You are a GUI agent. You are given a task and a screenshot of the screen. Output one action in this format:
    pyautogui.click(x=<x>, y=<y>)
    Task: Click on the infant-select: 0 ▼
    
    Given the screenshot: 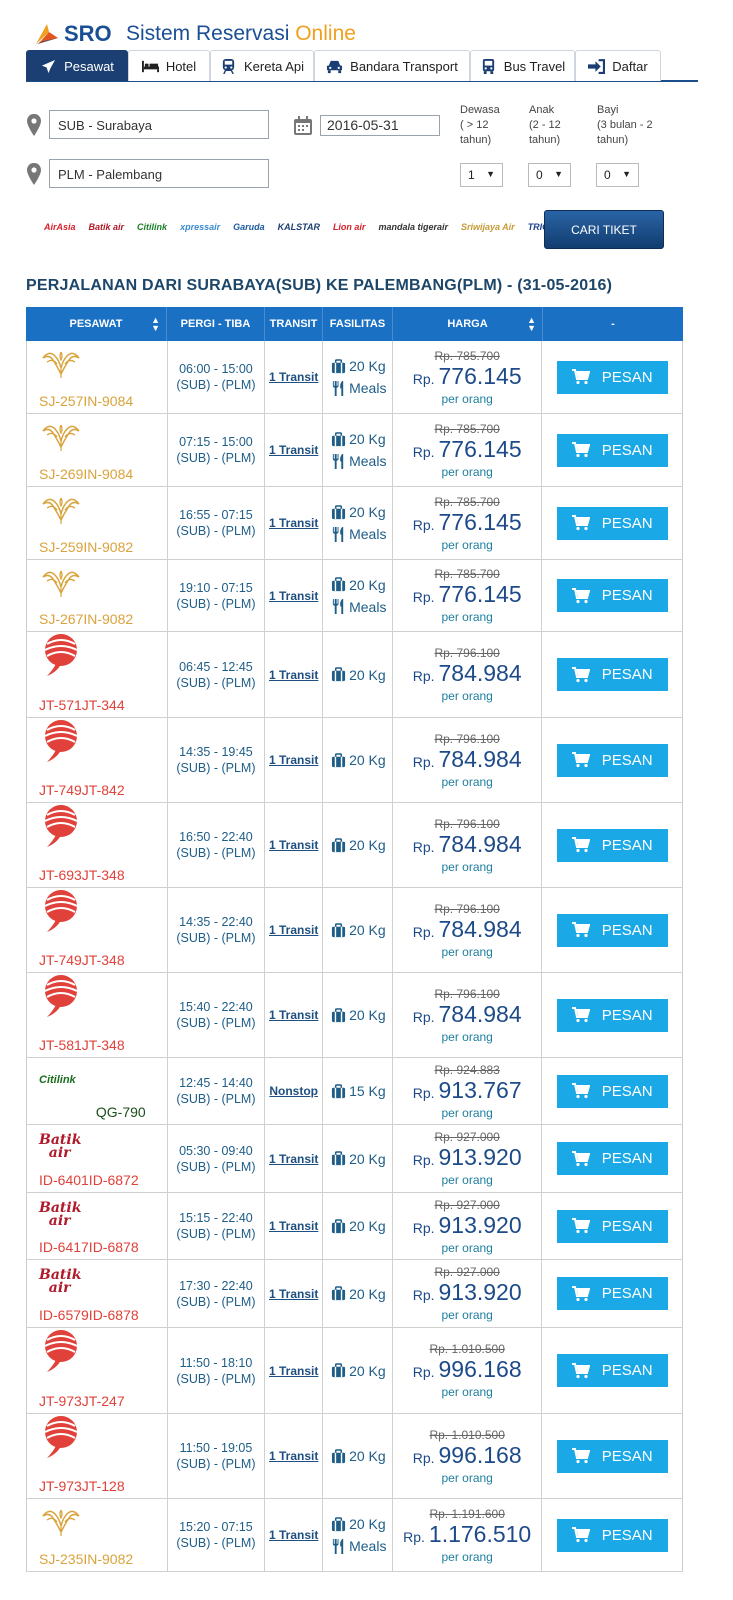 What is the action you would take?
    pyautogui.click(x=617, y=175)
    